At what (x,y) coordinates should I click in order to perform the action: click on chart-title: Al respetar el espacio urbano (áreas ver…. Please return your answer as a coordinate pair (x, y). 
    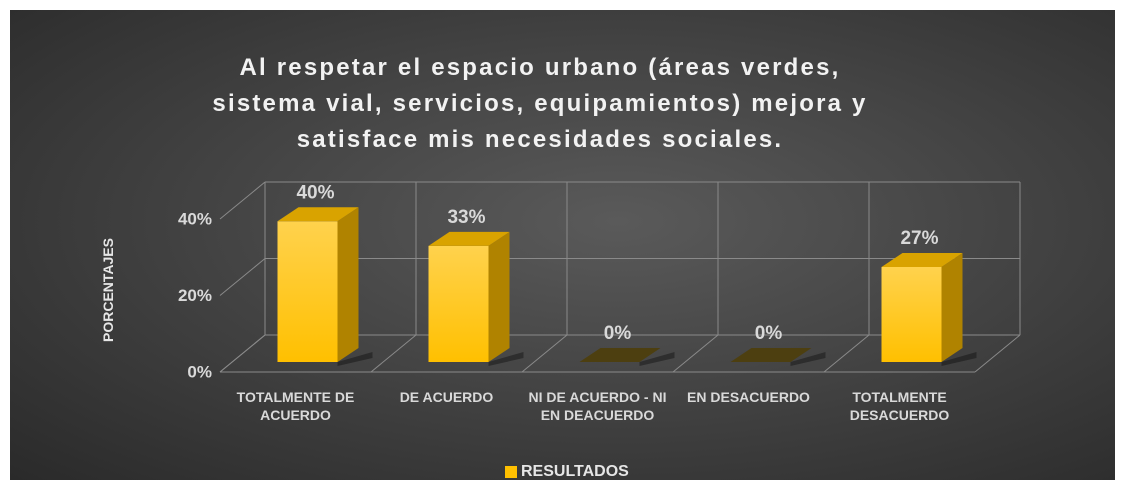
    Looking at the image, I should click on (540, 103).